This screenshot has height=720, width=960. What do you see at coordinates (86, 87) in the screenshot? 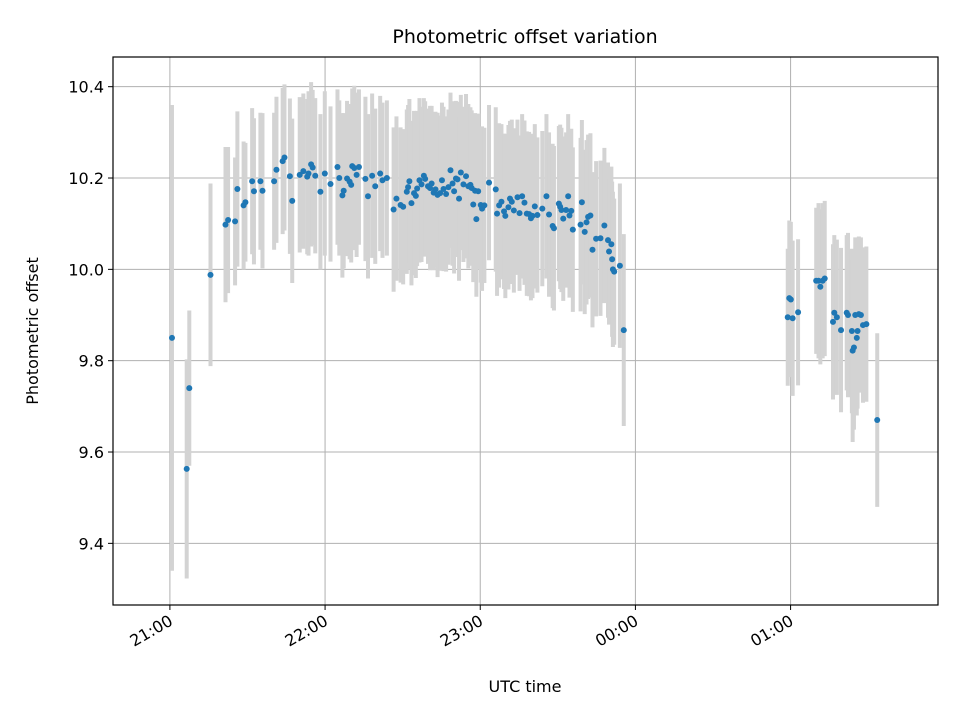
I see `y-tick-label: 10.4` at bounding box center [86, 87].